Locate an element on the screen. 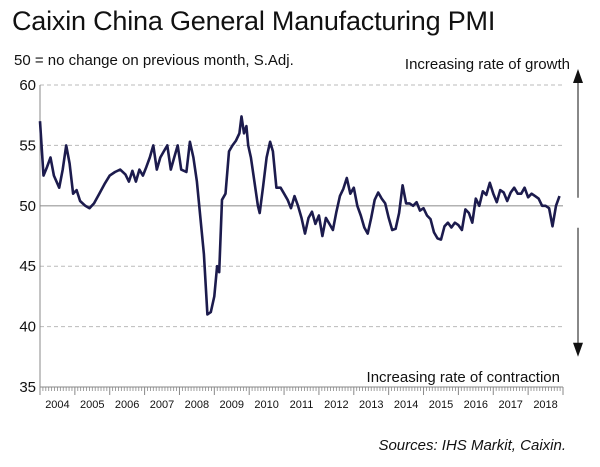 The image size is (600, 467). y-tick-label: 55 is located at coordinates (27, 145).